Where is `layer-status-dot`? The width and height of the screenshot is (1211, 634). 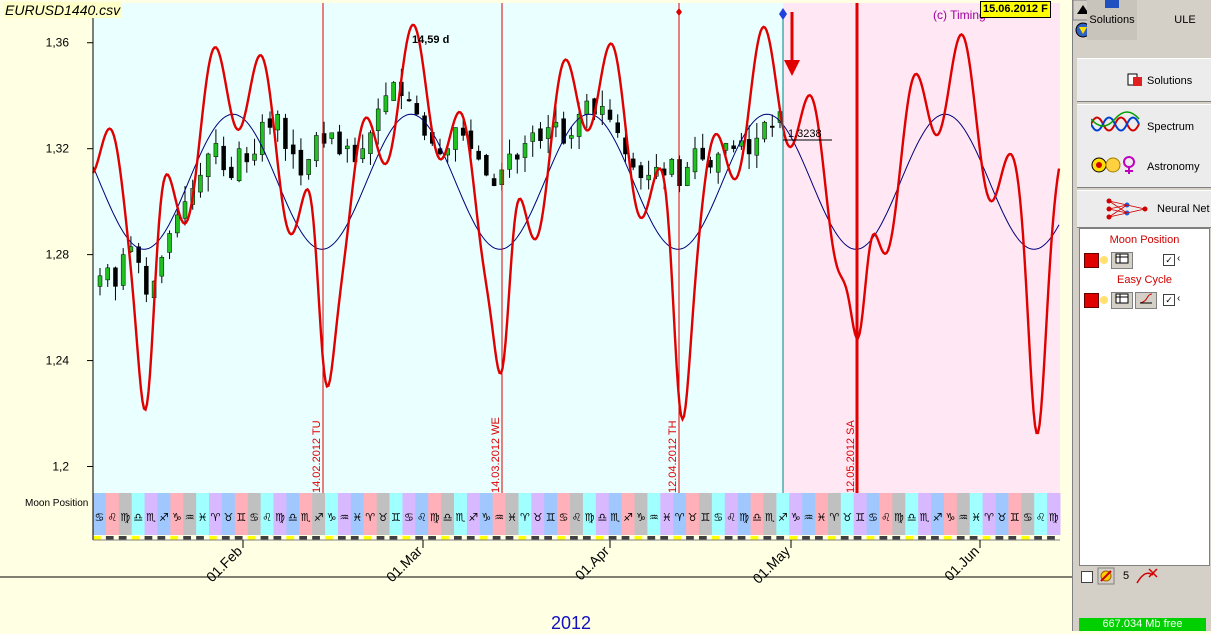 layer-status-dot is located at coordinates (1104, 260).